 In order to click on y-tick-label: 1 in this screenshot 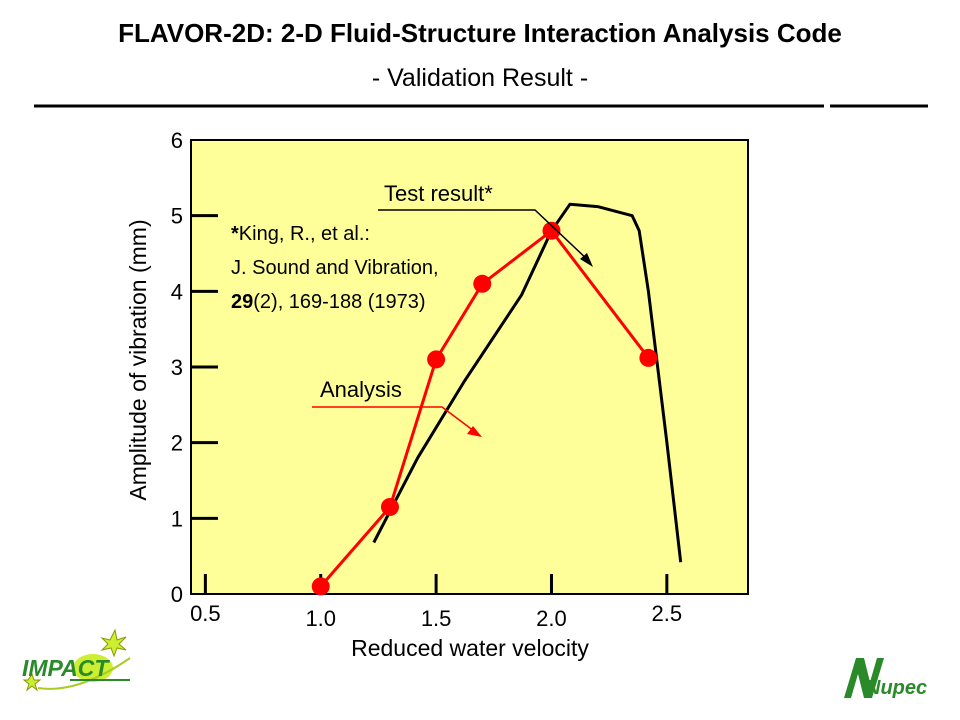, I will do `click(177, 518)`.